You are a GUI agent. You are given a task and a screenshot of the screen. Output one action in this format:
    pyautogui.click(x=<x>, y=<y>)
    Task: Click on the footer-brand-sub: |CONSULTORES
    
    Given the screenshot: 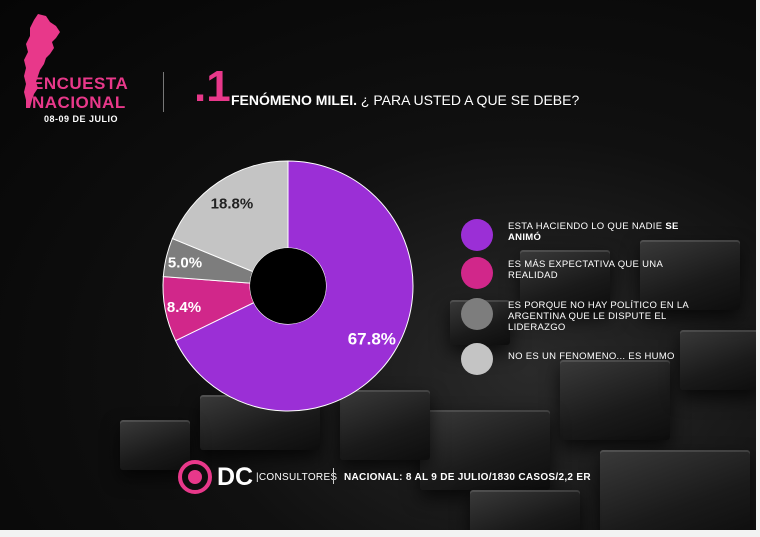 What is the action you would take?
    pyautogui.click(x=297, y=477)
    